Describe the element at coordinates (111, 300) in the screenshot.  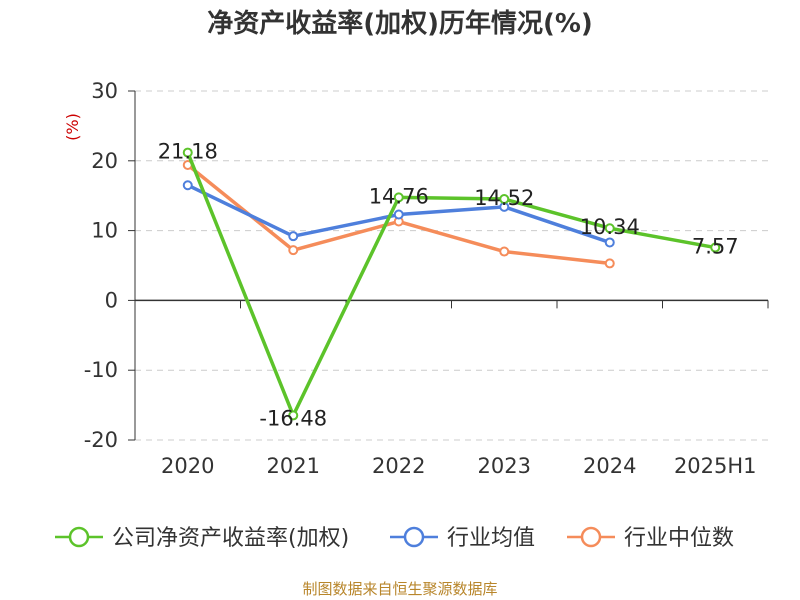
I see `y-tick-label: 0` at that location.